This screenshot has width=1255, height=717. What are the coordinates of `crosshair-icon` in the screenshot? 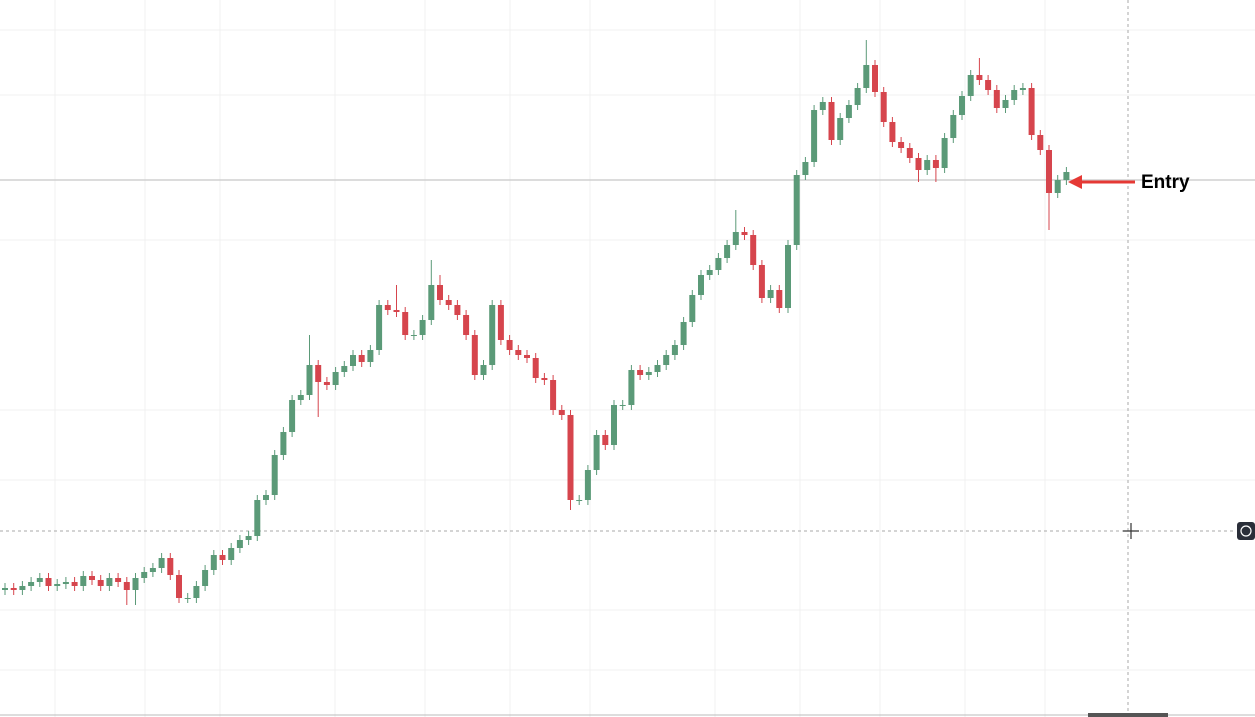 It's located at (1246, 531).